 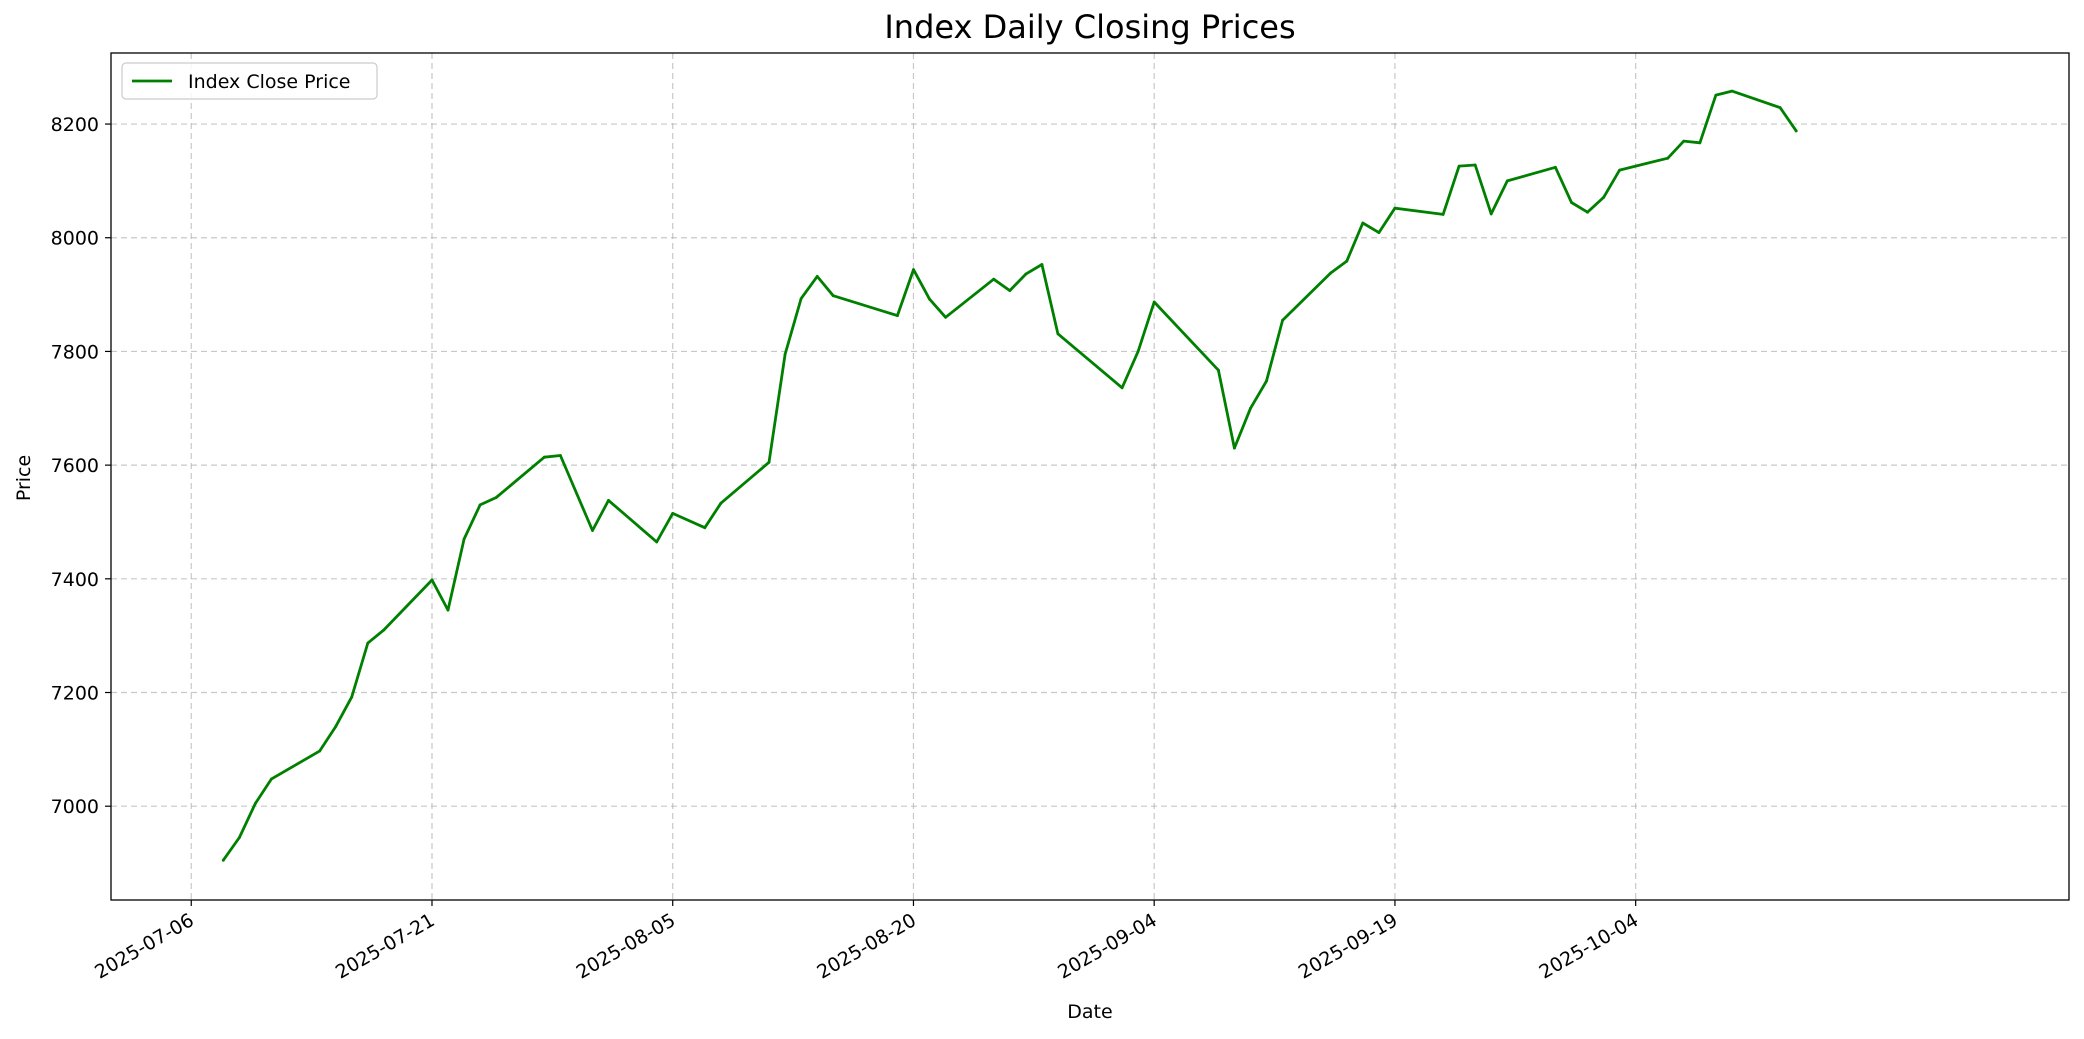 What do you see at coordinates (1089, 1012) in the screenshot?
I see `x-axis-label: Date` at bounding box center [1089, 1012].